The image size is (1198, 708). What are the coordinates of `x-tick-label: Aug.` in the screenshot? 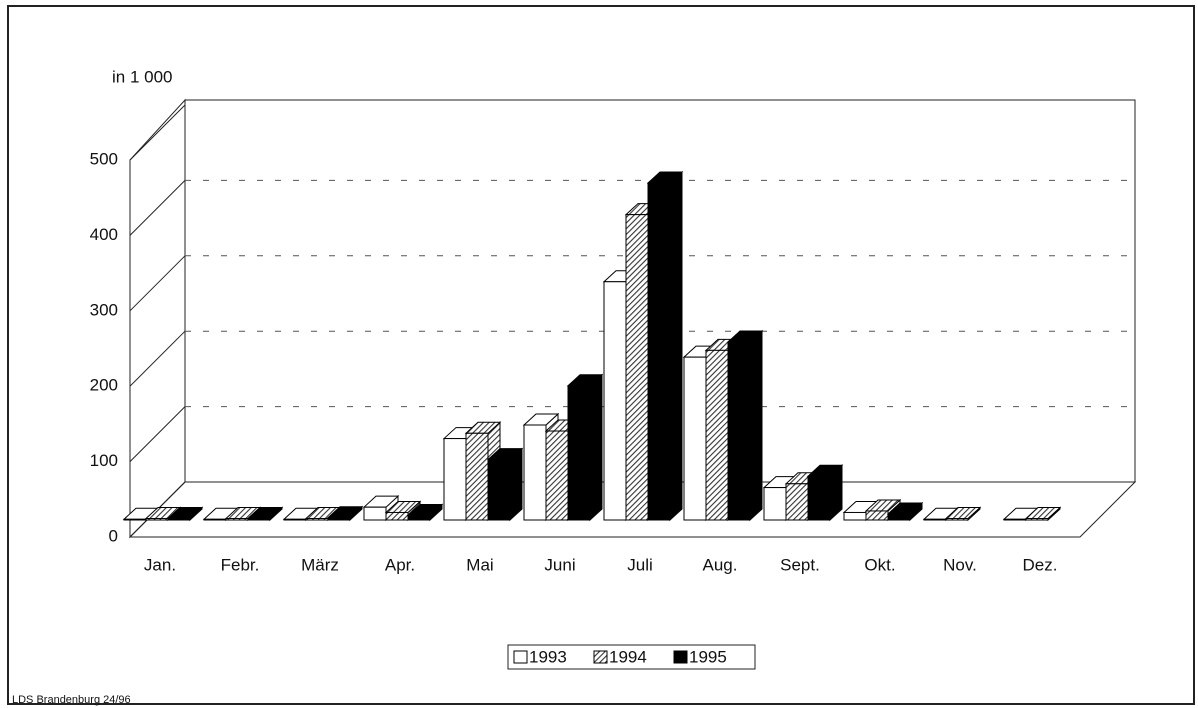 It's located at (720, 564).